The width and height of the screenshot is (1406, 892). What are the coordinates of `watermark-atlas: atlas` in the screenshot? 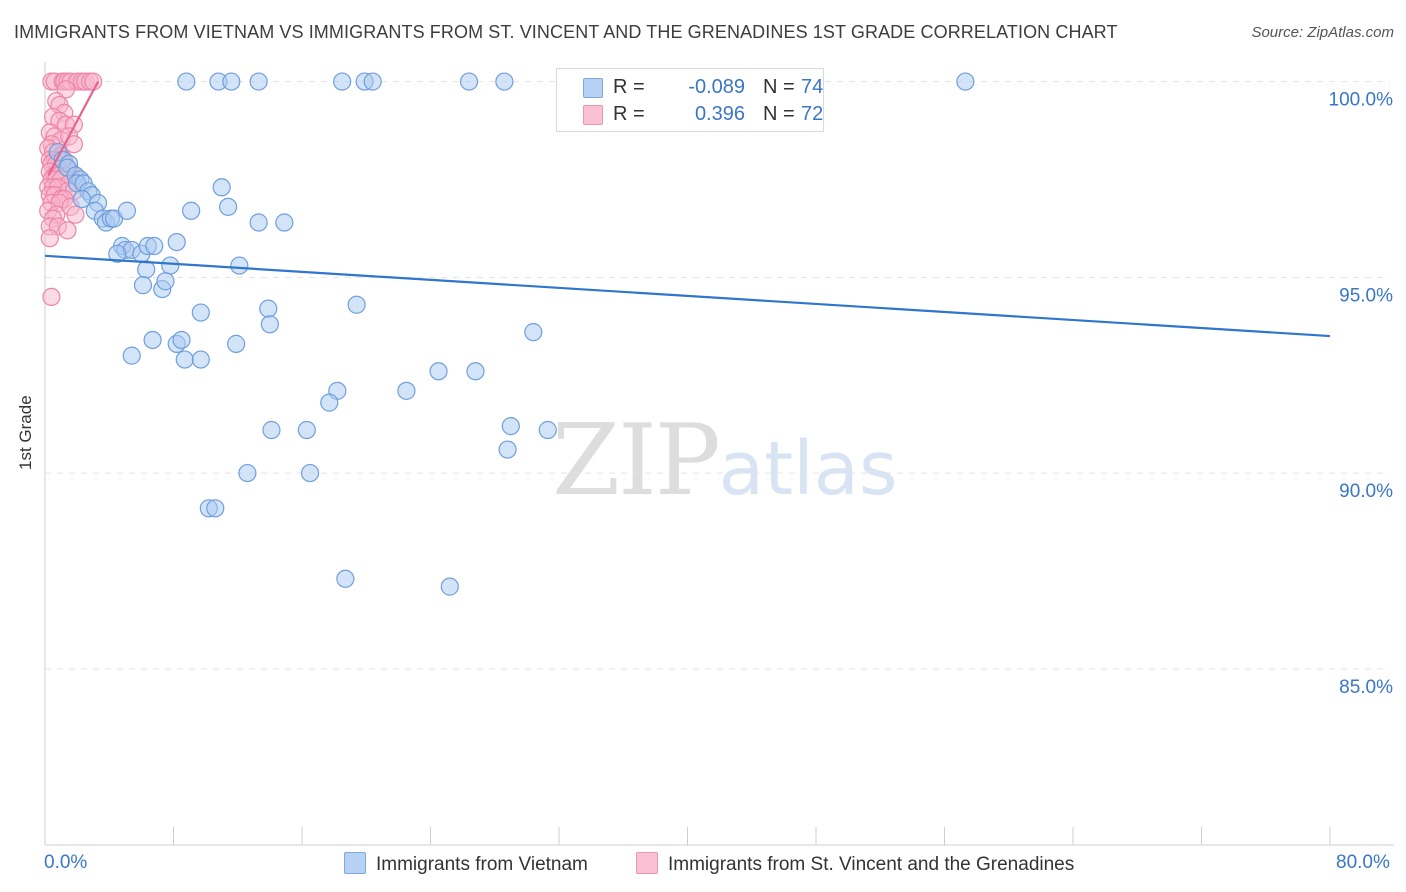 It's located at (808, 469).